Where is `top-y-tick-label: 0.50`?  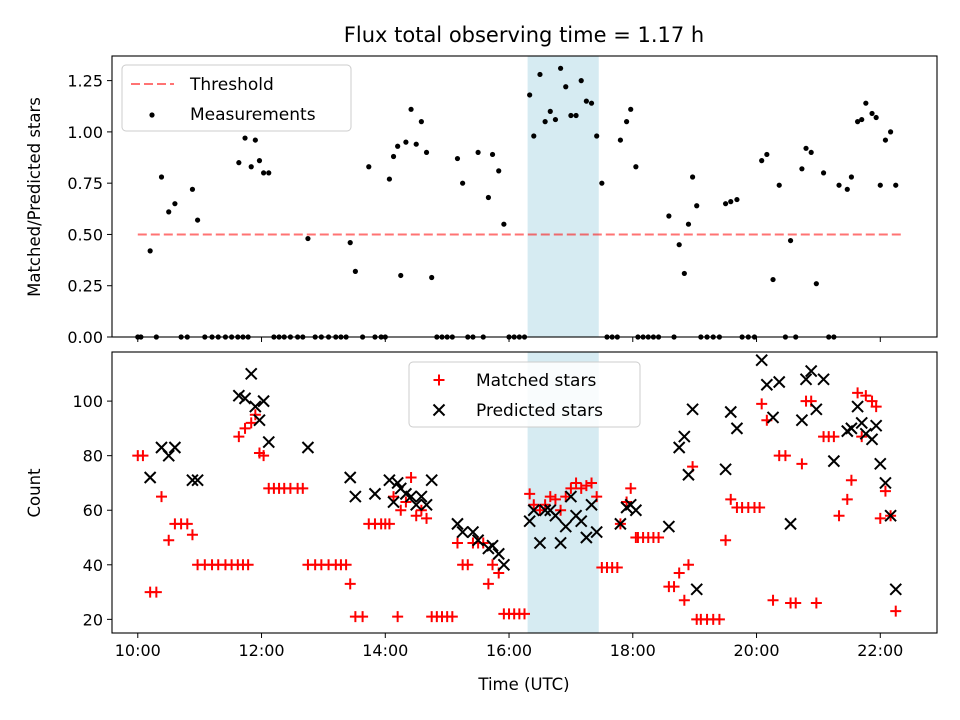
top-y-tick-label: 0.50 is located at coordinates (85, 234).